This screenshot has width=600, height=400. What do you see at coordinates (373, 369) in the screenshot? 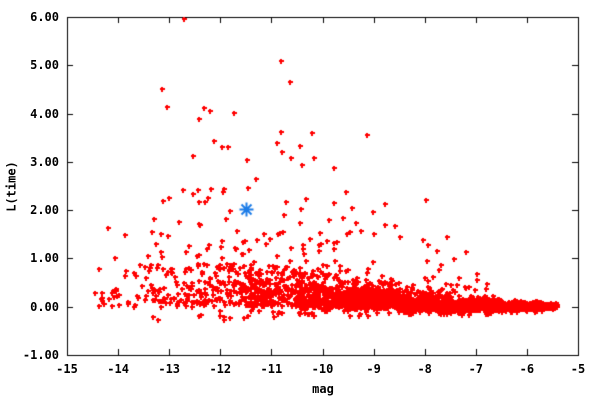
I see `x-tick-label: -9` at bounding box center [373, 369].